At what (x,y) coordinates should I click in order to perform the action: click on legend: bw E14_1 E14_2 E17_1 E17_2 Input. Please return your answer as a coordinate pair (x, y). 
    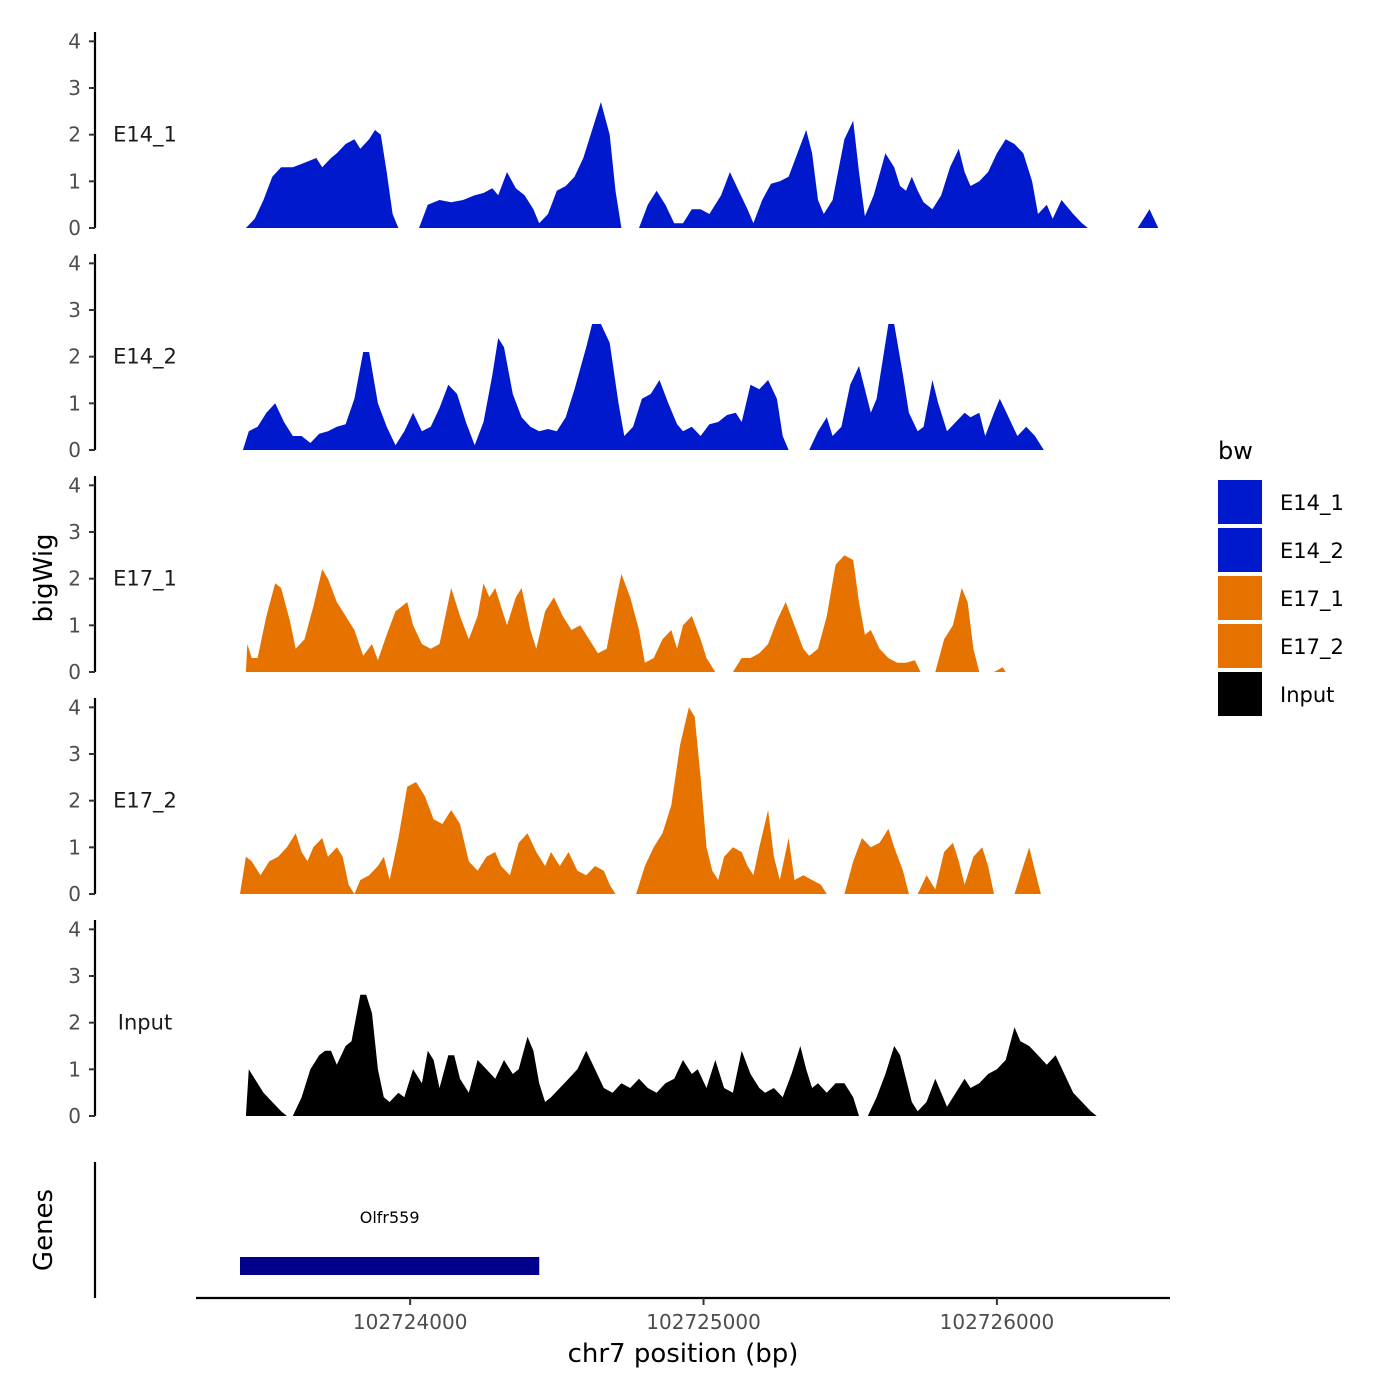
    Looking at the image, I should click on (1281, 576).